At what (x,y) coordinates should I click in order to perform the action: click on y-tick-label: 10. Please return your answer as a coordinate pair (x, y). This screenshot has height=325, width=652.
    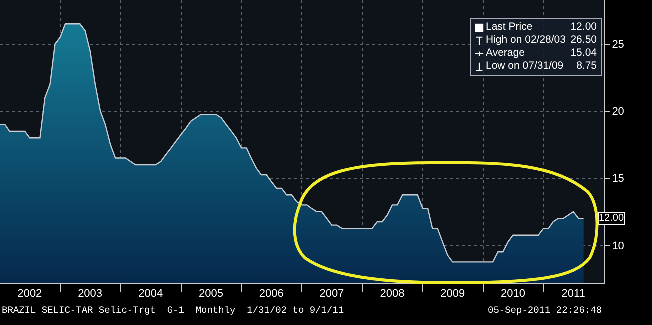
    Looking at the image, I should click on (618, 246).